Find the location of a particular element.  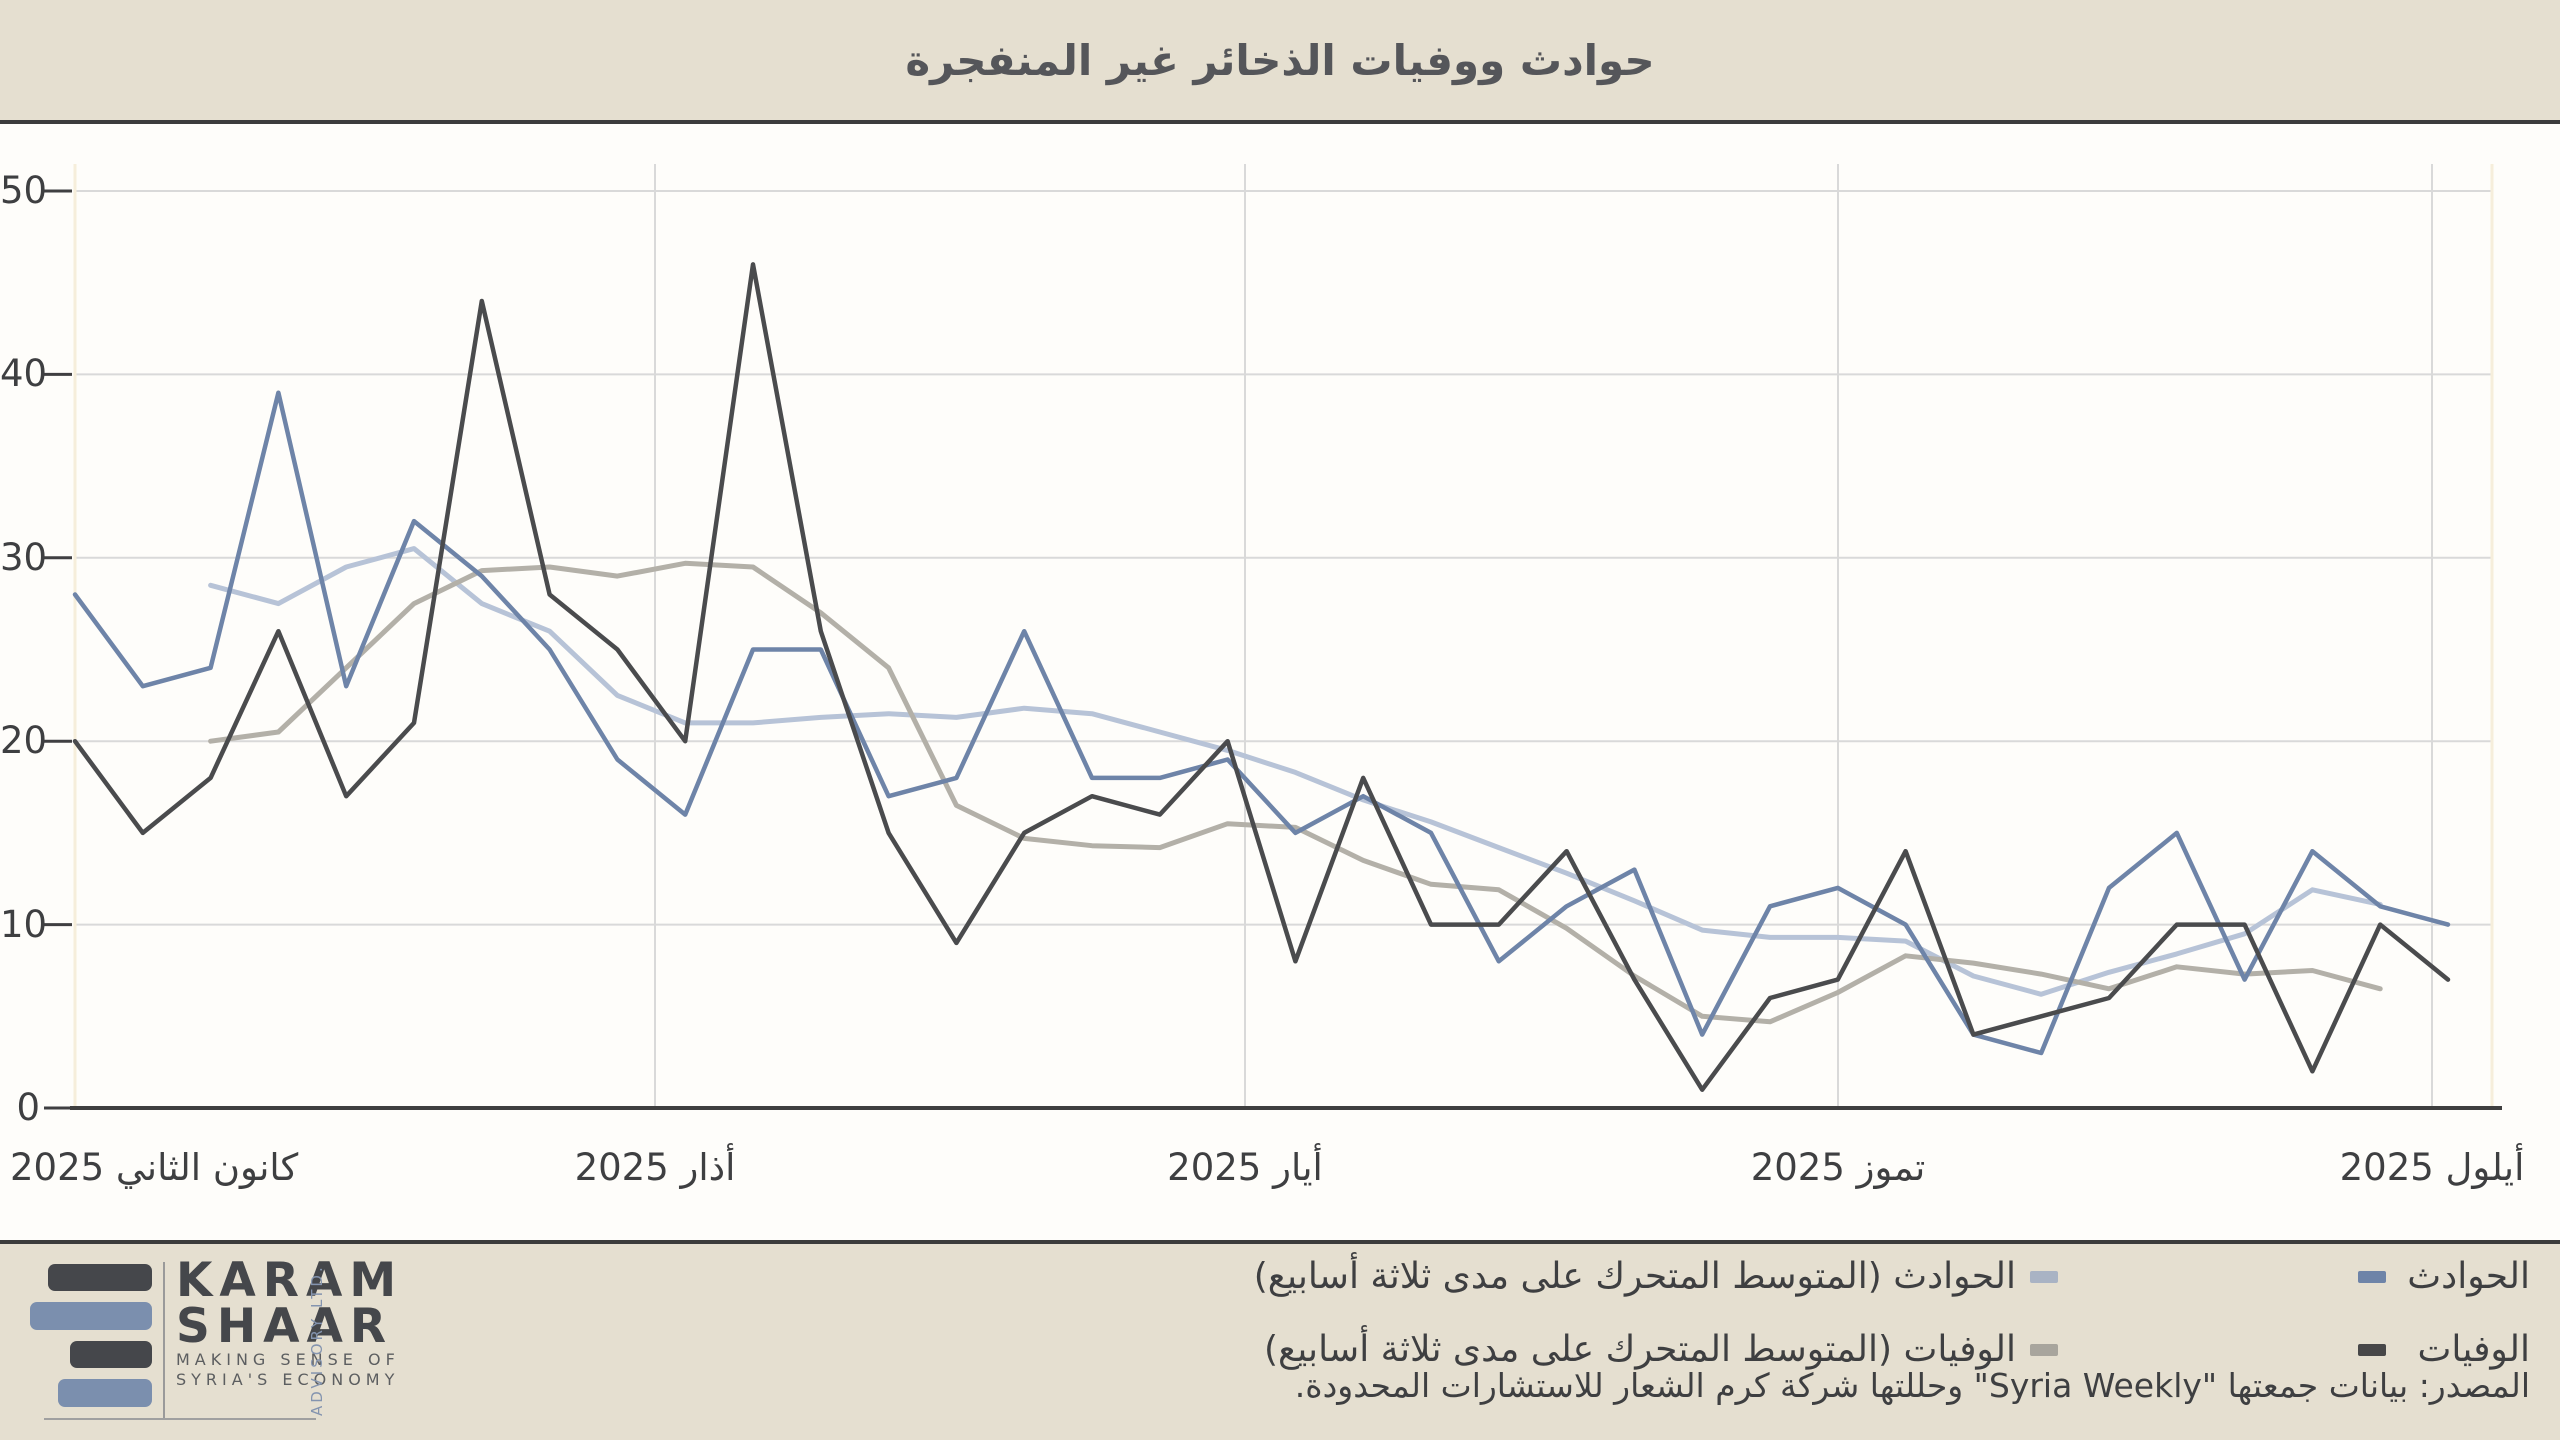

x-label-1: أذار 2025 is located at coordinates (655, 1167).